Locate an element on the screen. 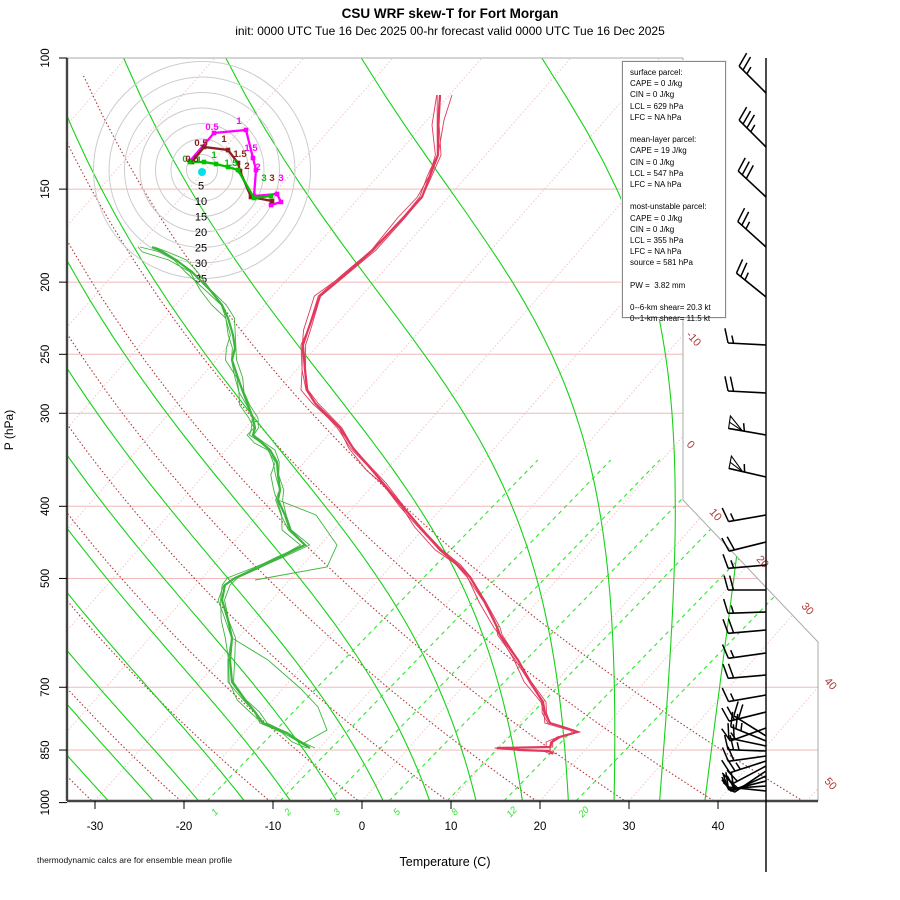  pressure-tick-label: 400 is located at coordinates (46, 506).